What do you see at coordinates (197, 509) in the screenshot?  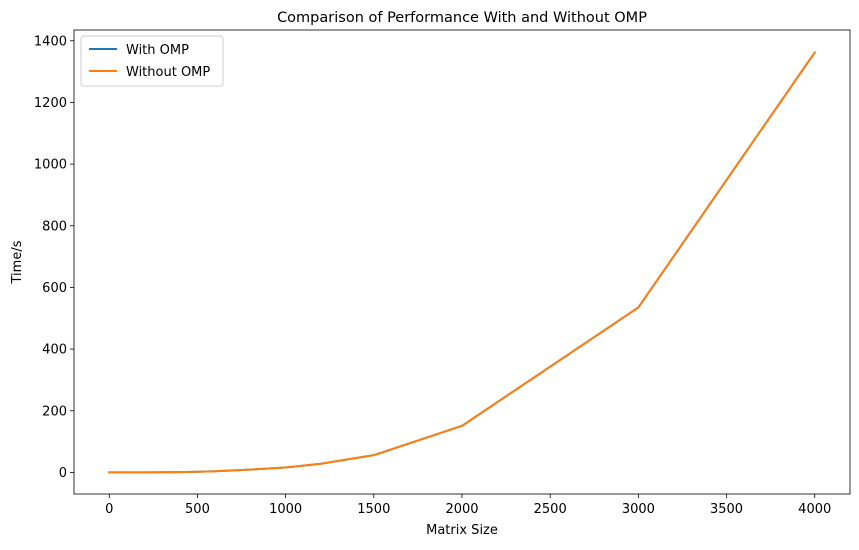 I see `x-tick-label: 500` at bounding box center [197, 509].